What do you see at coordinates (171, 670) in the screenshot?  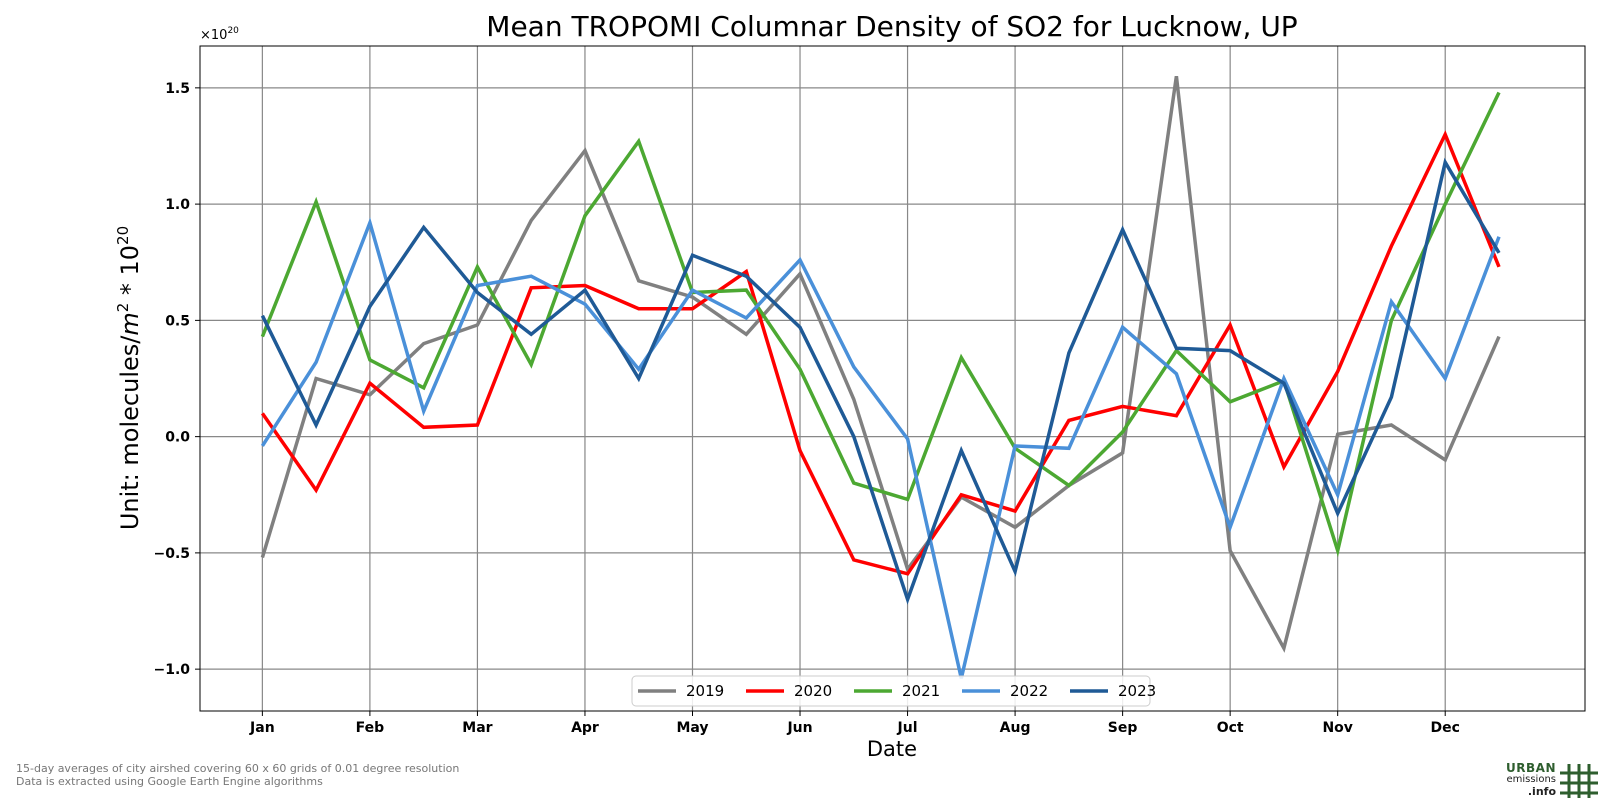 I see `y-tick-label: −1.0` at bounding box center [171, 670].